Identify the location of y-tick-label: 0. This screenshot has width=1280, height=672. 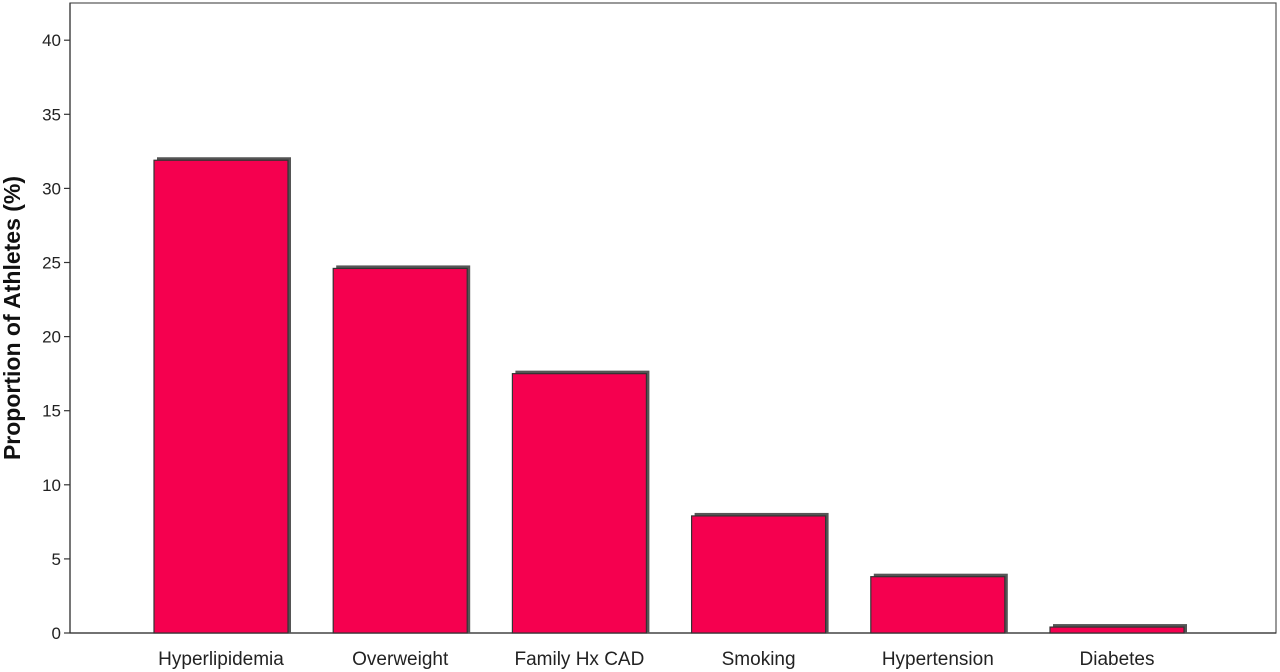
(56, 633).